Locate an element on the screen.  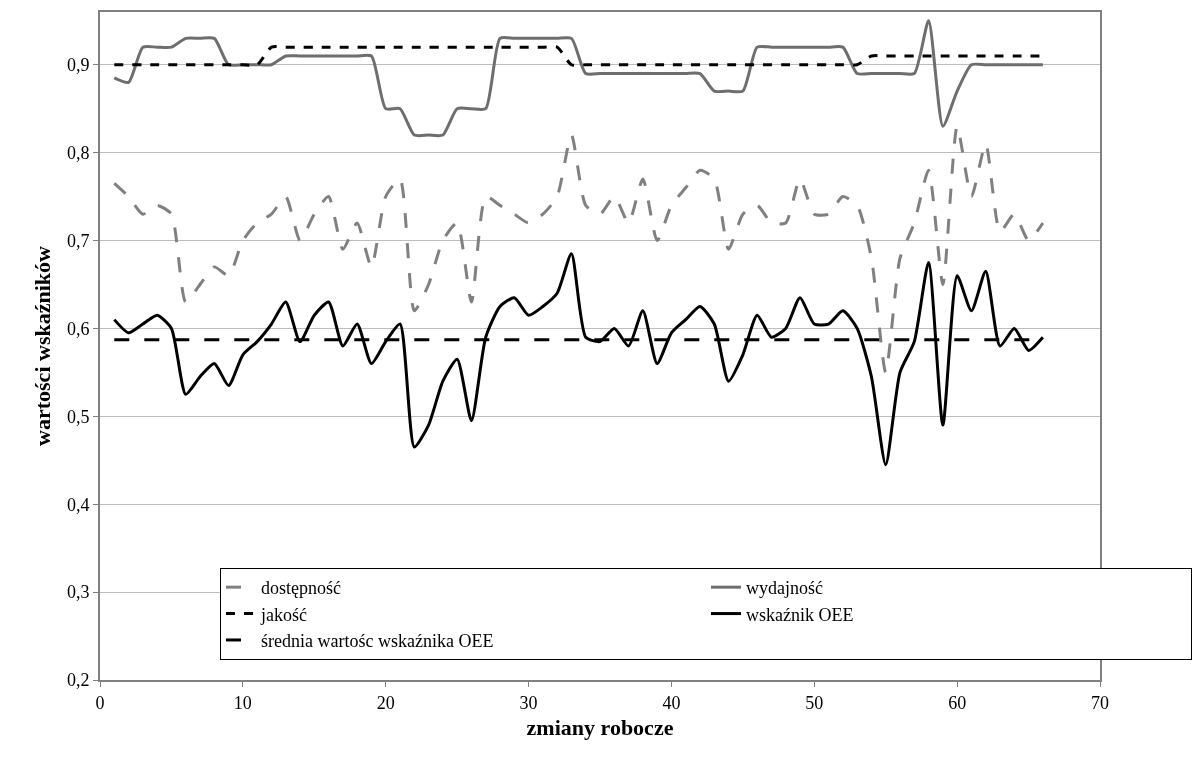
x-tick-label: 70 is located at coordinates (1100, 702).